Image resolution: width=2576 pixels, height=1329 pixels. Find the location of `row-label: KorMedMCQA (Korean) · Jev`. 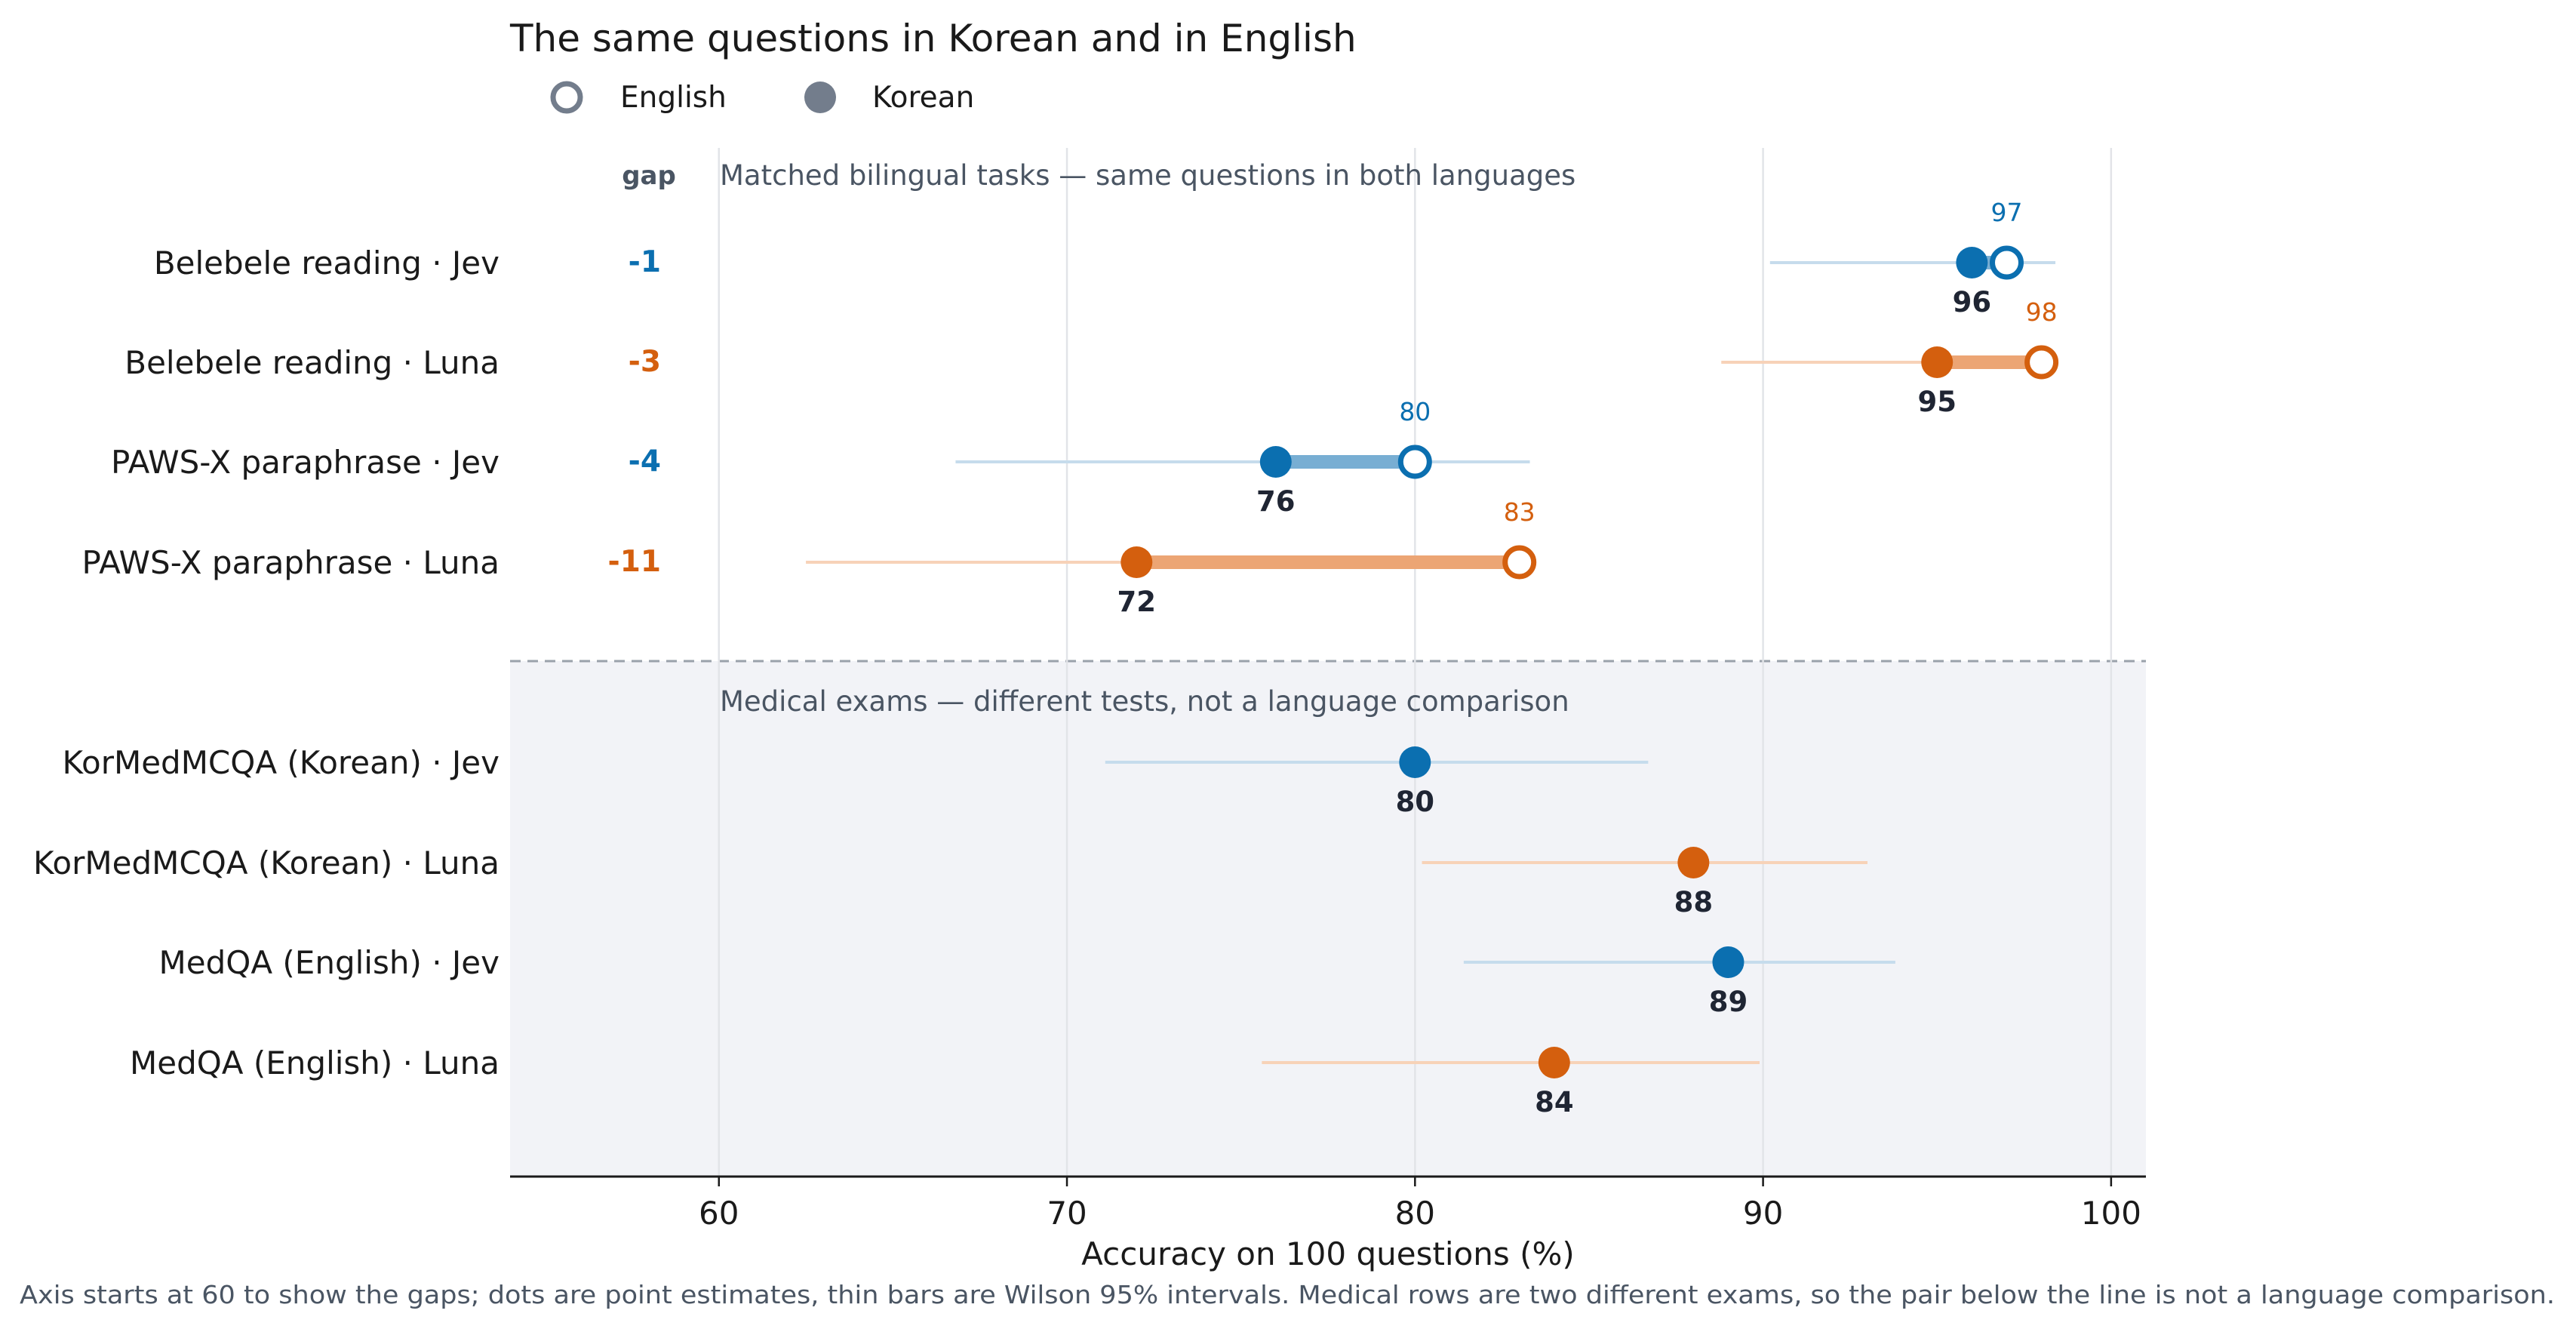

row-label: KorMedMCQA (Korean) · Jev is located at coordinates (281, 762).